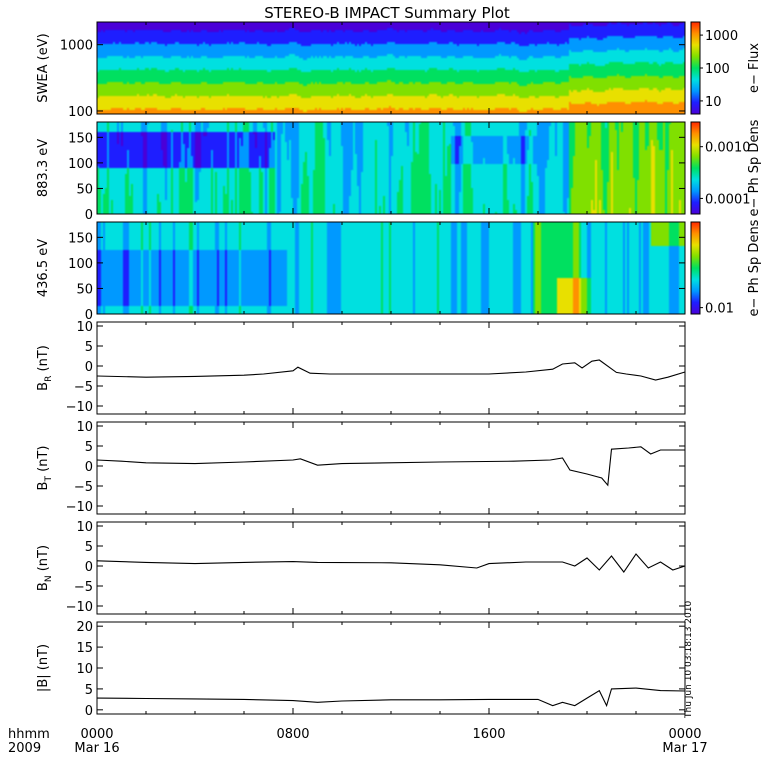 This screenshot has height=780, width=780. I want to click on panel-7: 20 15 10 5 0 |B| (nT), so click(361, 669).